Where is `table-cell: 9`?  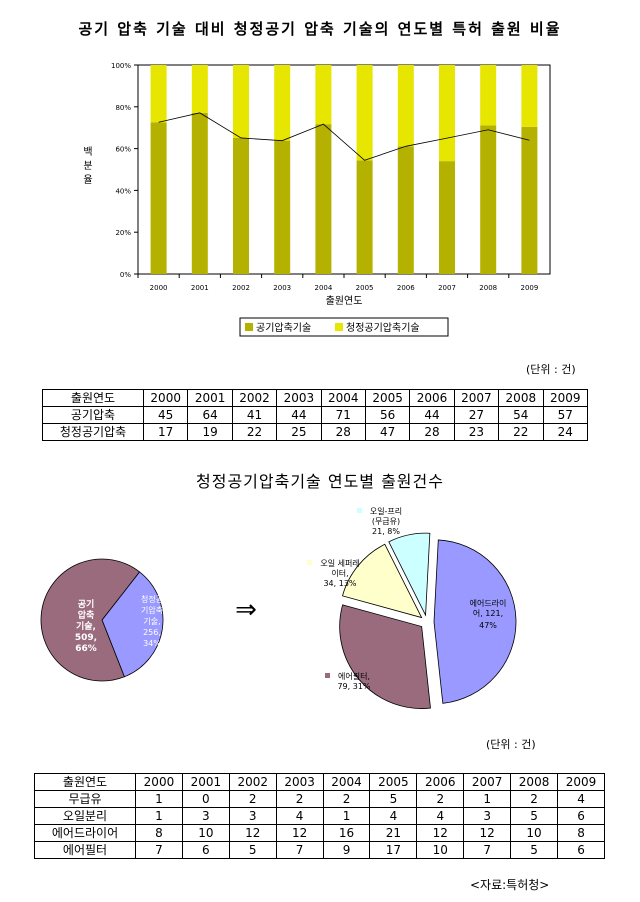
table-cell: 9 is located at coordinates (346, 850).